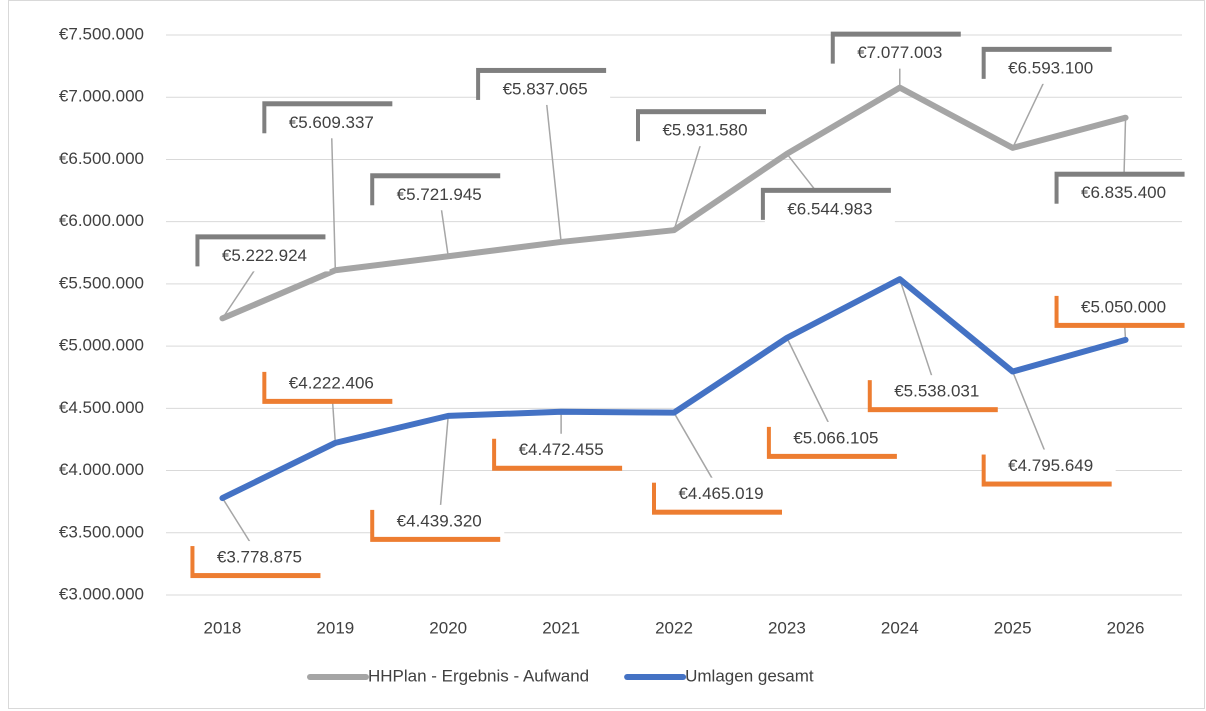  I want to click on x-tick-label: 2020, so click(448, 627).